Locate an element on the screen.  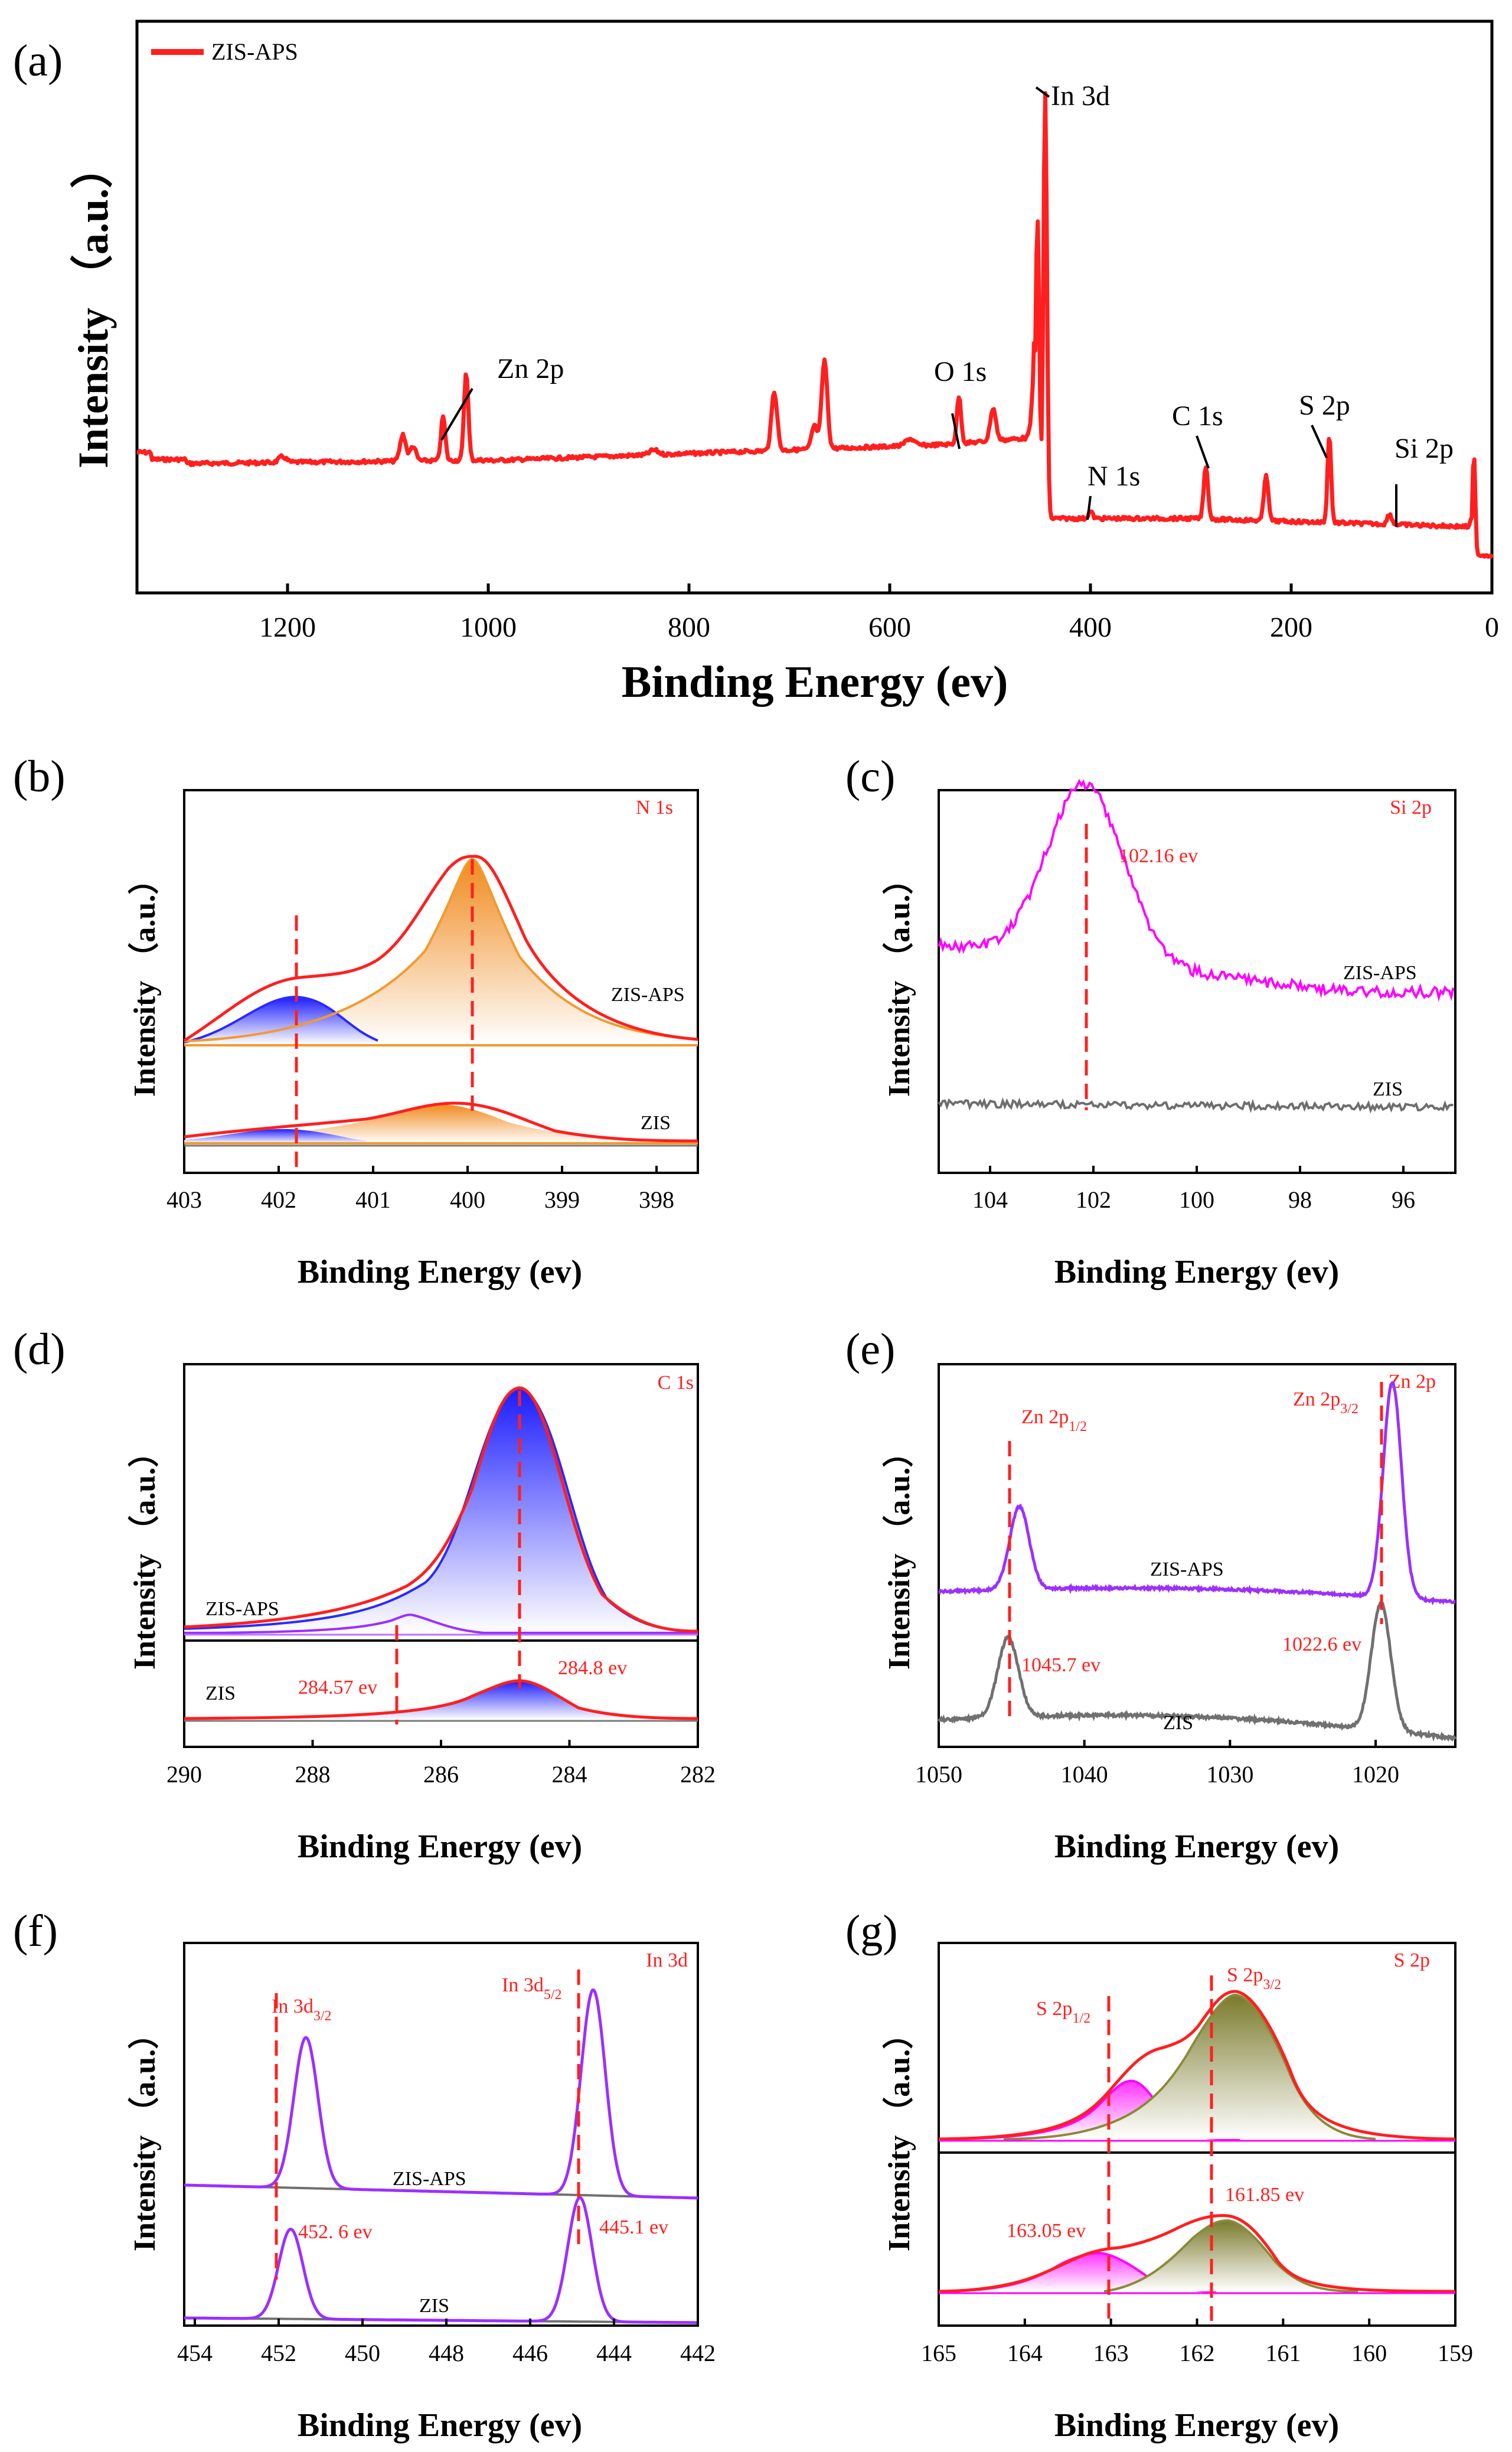
panel-d-element: C 1s is located at coordinates (676, 1383).